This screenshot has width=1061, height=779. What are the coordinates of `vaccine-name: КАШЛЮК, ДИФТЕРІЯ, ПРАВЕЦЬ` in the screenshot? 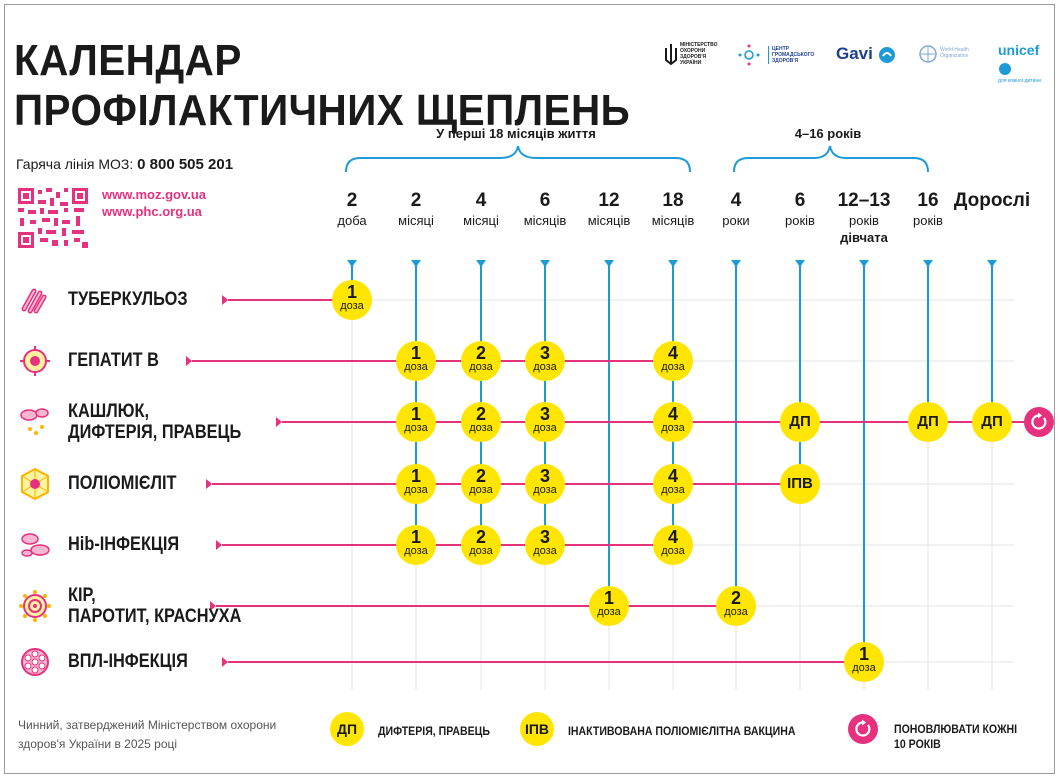 It's located at (155, 422).